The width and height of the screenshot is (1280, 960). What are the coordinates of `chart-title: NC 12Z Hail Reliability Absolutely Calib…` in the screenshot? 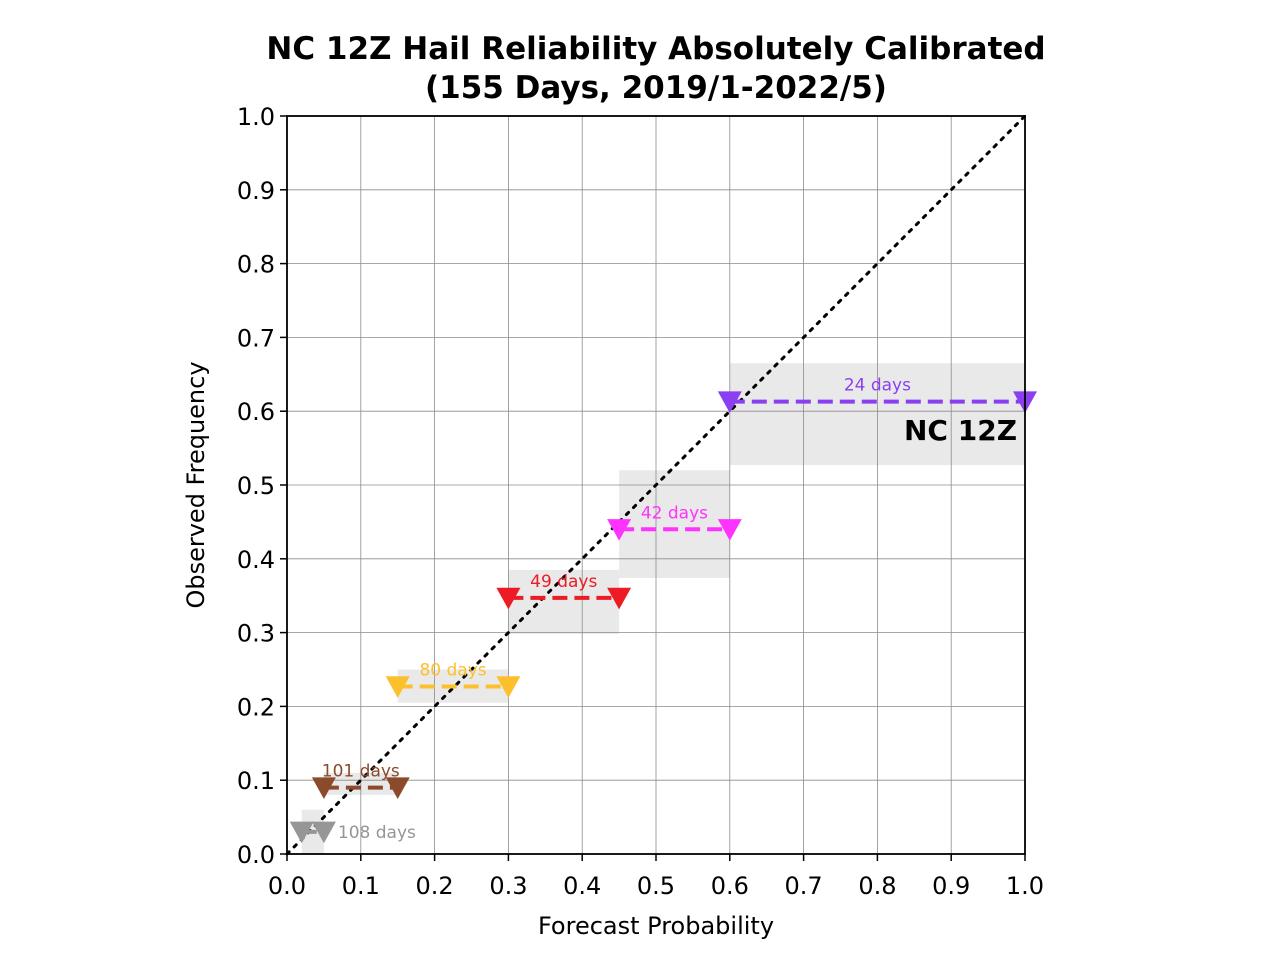 It's located at (655, 49).